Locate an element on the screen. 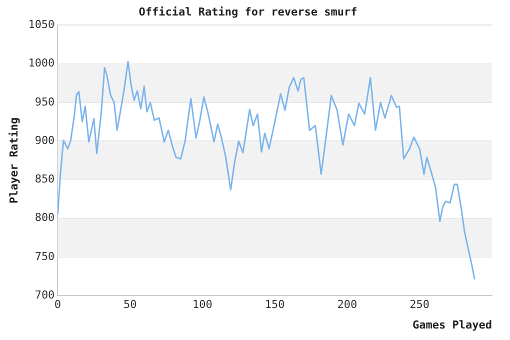 Image resolution: width=510 pixels, height=340 pixels. y-tick-label: 950 is located at coordinates (44, 101).